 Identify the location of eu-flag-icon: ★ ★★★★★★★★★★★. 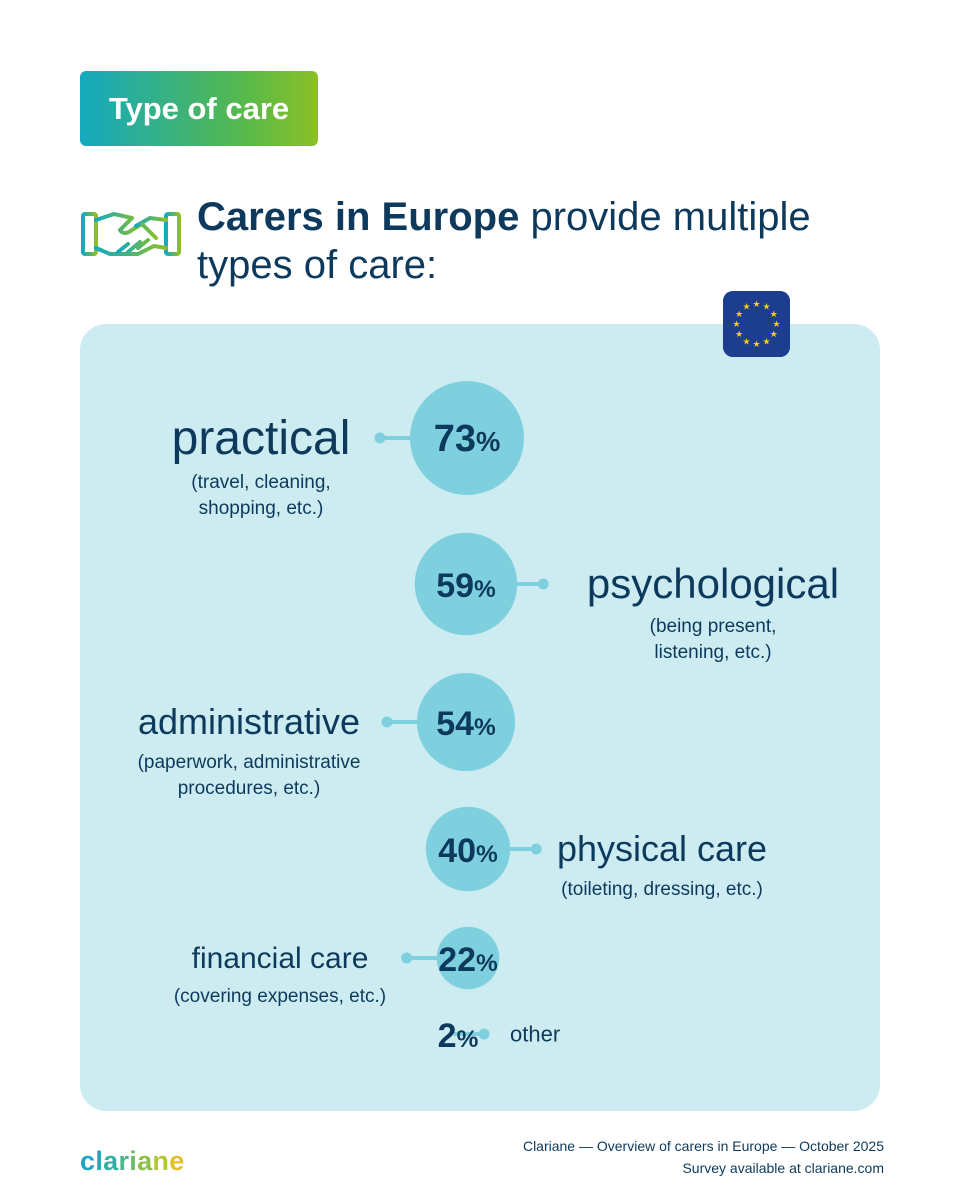
(756, 324).